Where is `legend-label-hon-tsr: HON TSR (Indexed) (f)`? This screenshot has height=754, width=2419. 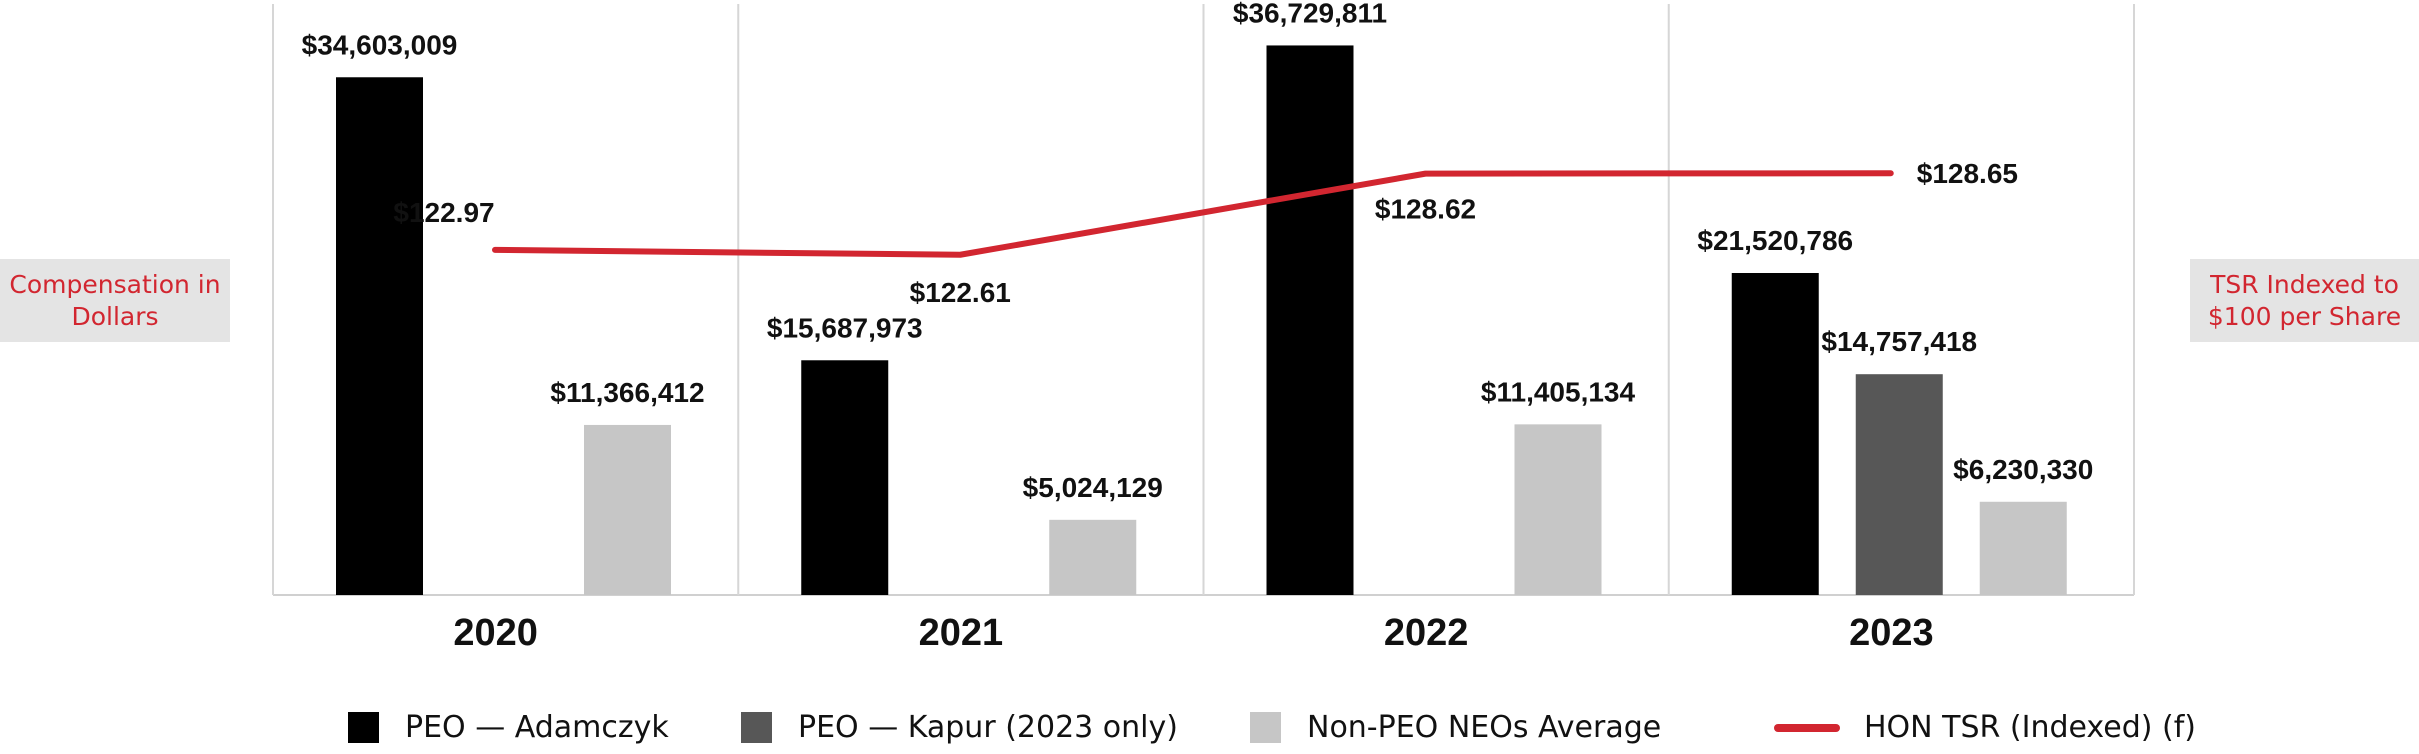 legend-label-hon-tsr: HON TSR (Indexed) (f) is located at coordinates (2030, 727).